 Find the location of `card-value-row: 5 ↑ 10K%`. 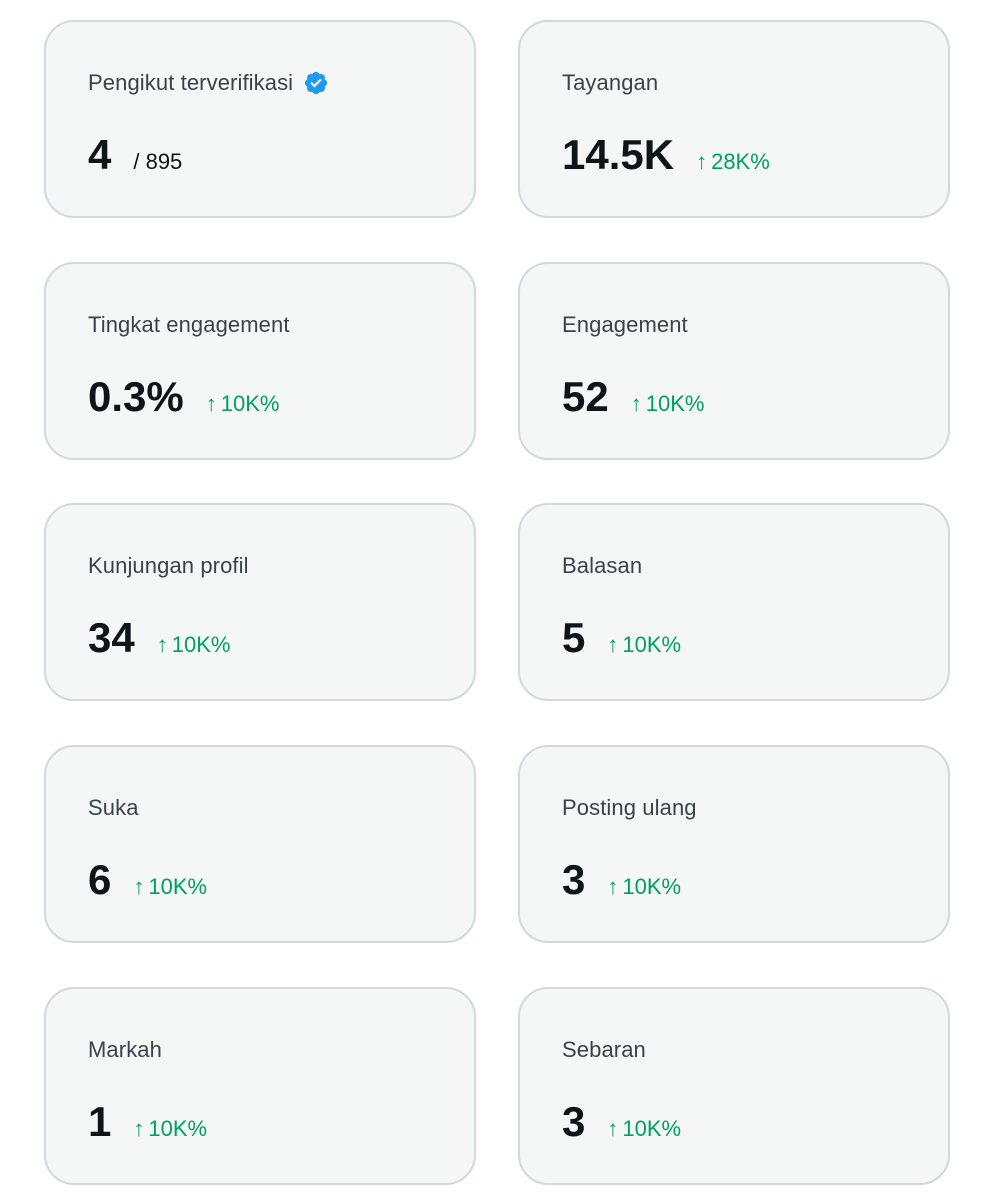

card-value-row: 5 ↑ 10K% is located at coordinates (621, 638).